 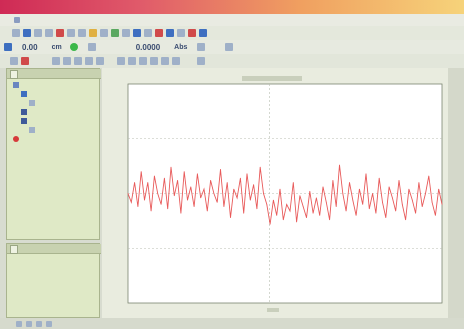 What do you see at coordinates (30, 47) in the screenshot?
I see `value-readout: 0.00` at bounding box center [30, 47].